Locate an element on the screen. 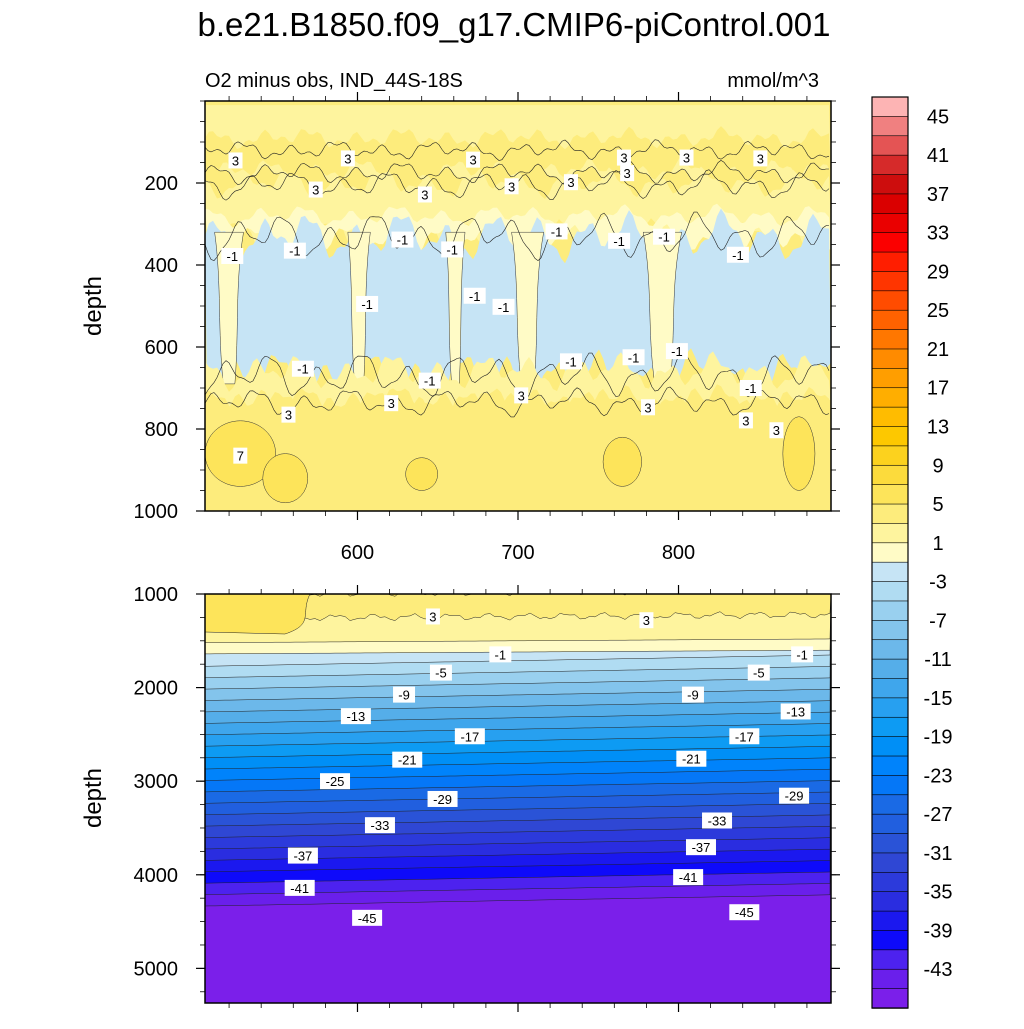 The width and height of the screenshot is (1024, 1029). bottom-contour-label-text: -41 is located at coordinates (299, 888).